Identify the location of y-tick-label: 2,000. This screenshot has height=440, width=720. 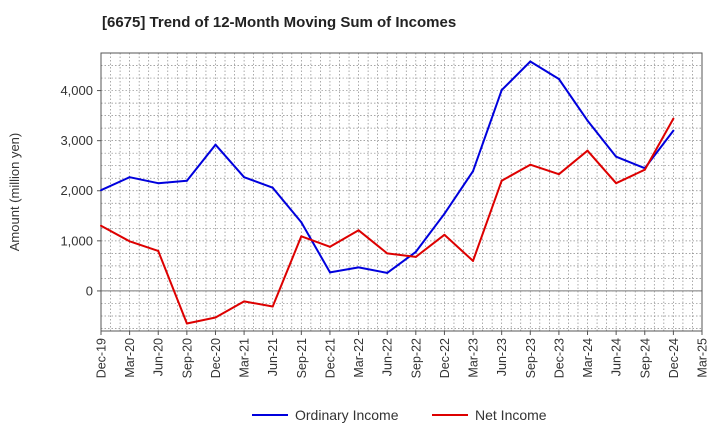
(76, 190).